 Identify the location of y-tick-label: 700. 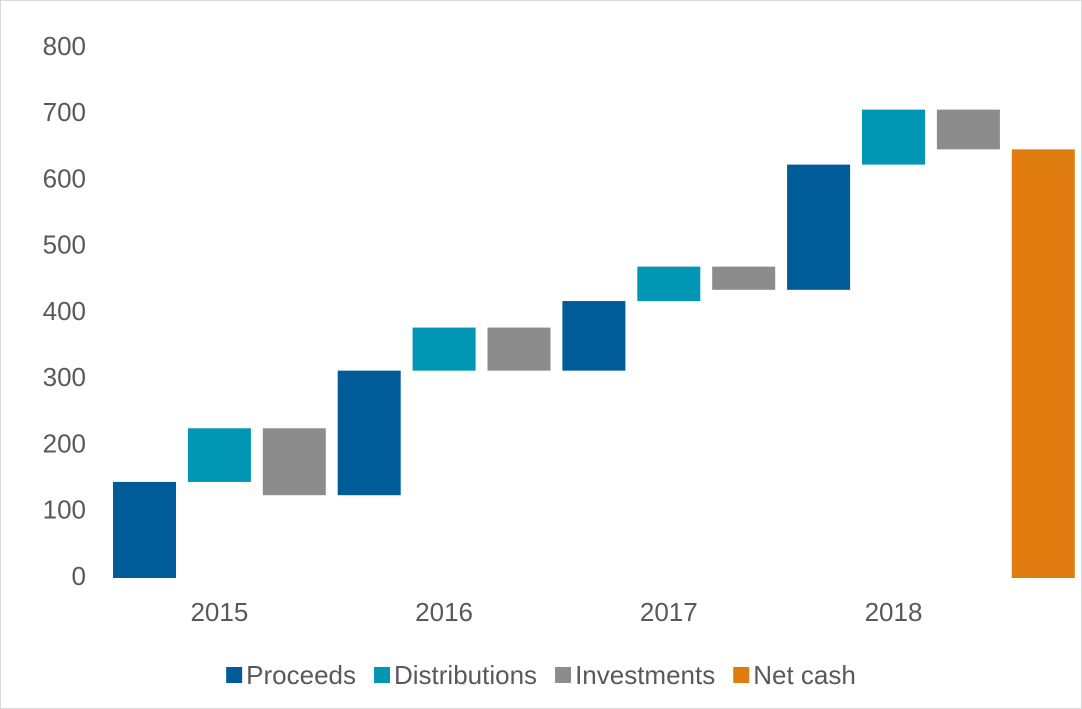
(64, 112).